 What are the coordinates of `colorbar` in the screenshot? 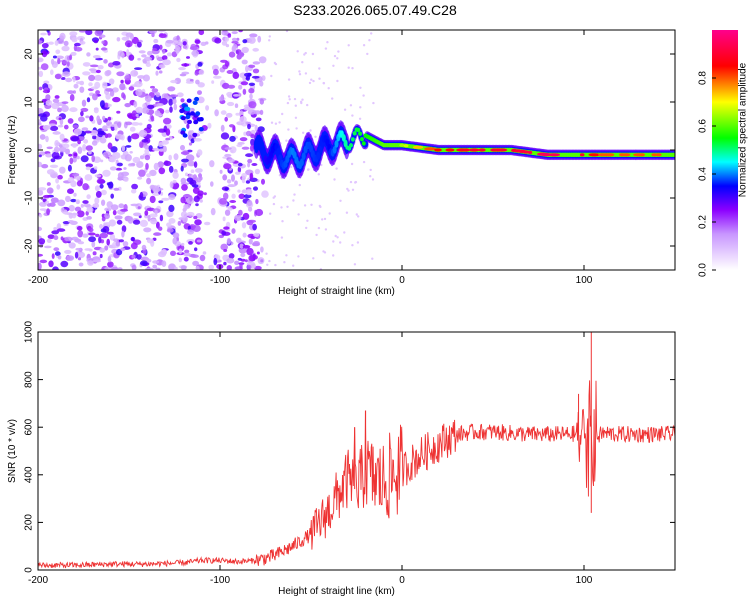 It's located at (725, 150).